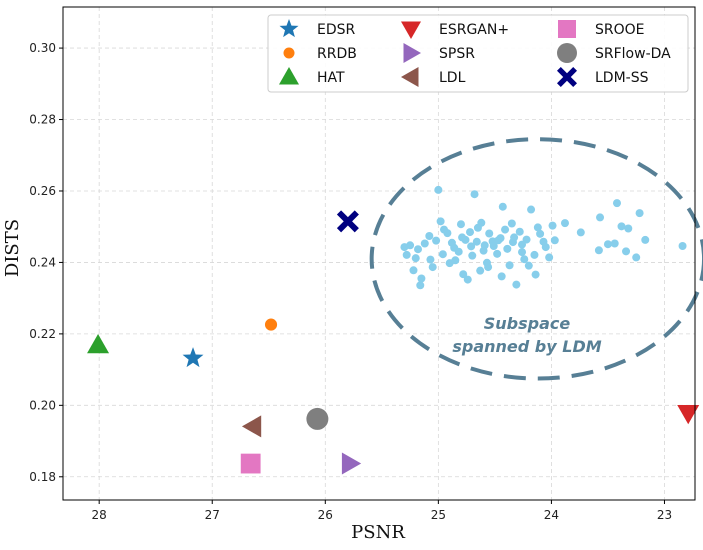 This screenshot has width=703, height=550. Describe the element at coordinates (412, 53) in the screenshot. I see `legend-marker-spsr` at that location.